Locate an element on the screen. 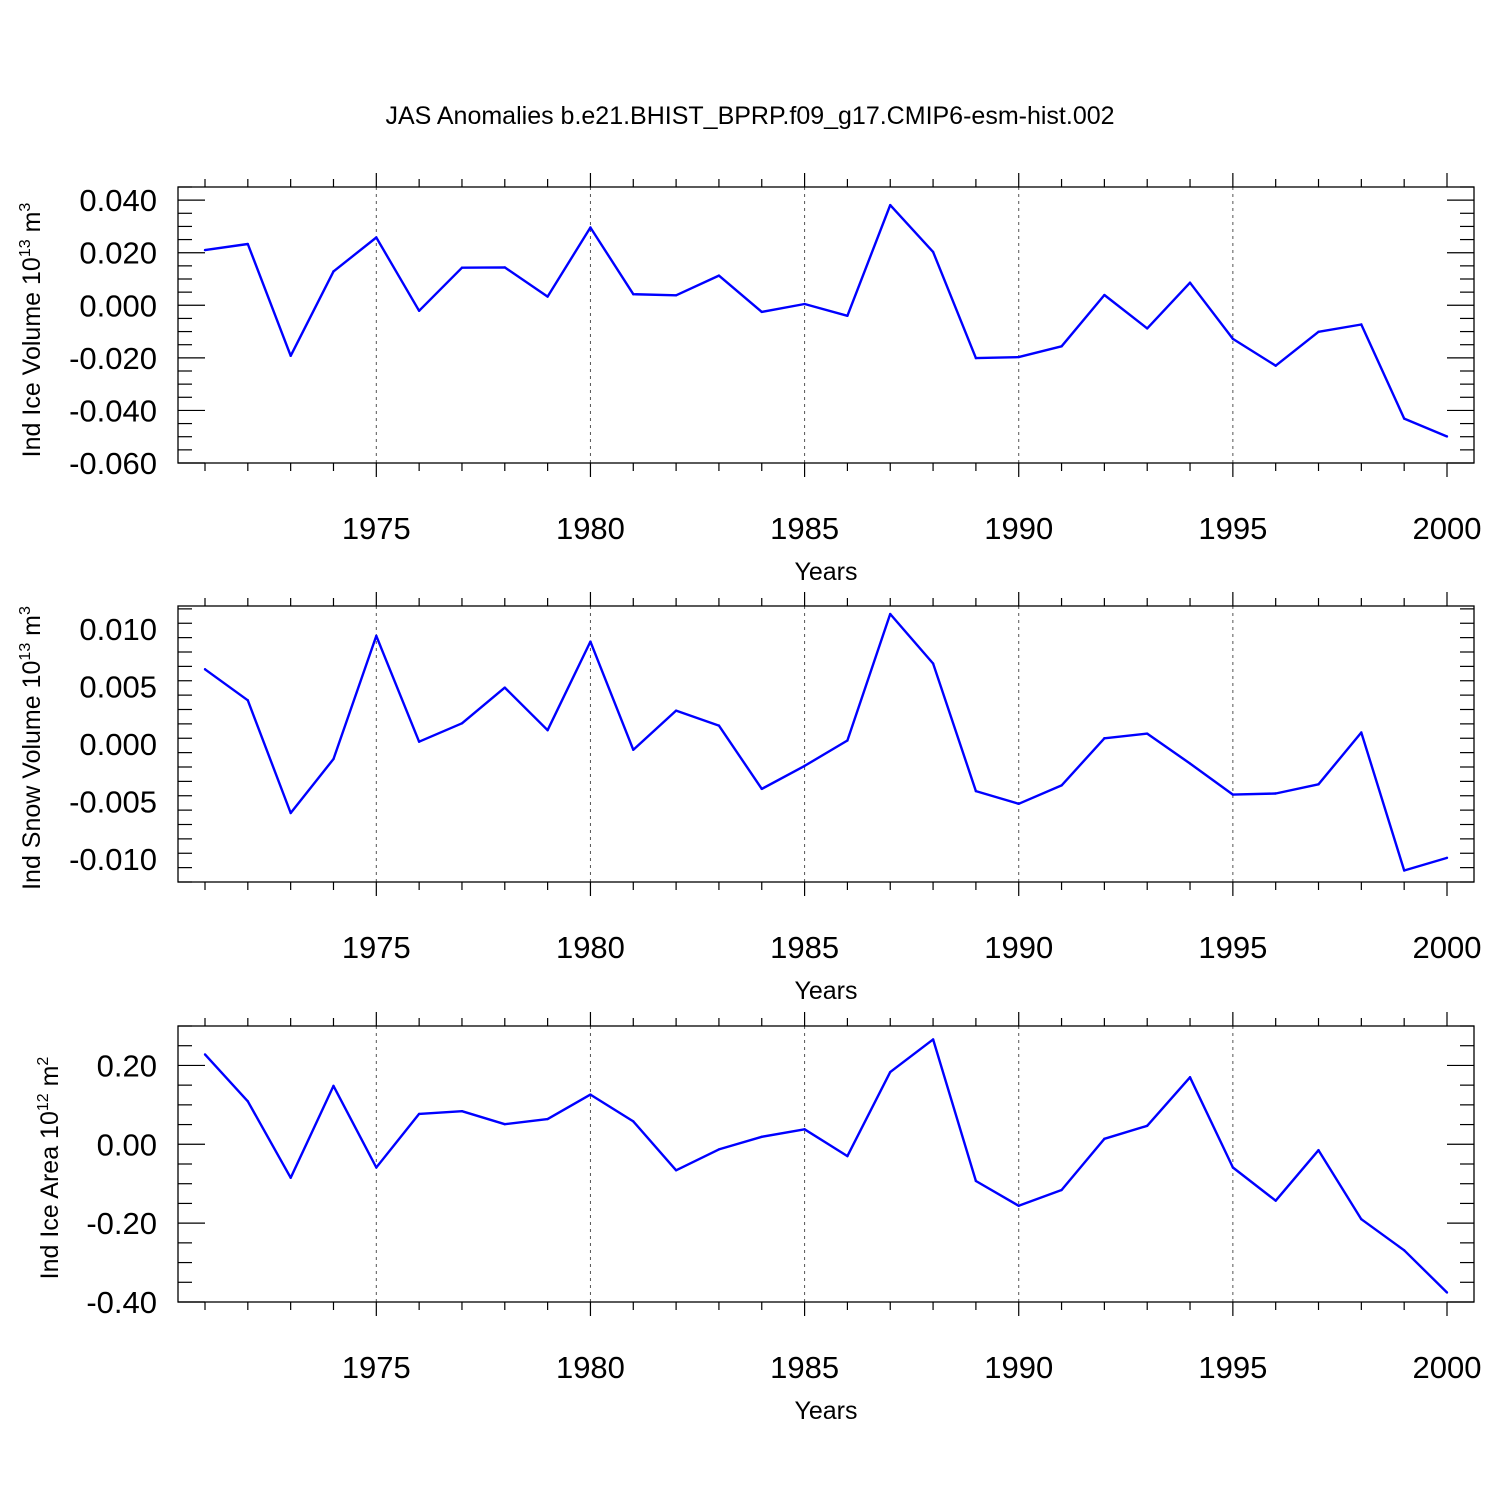 The width and height of the screenshot is (1500, 1500). y-axis-title: Ind Ice Area 1012 m2 is located at coordinates (49, 1168).